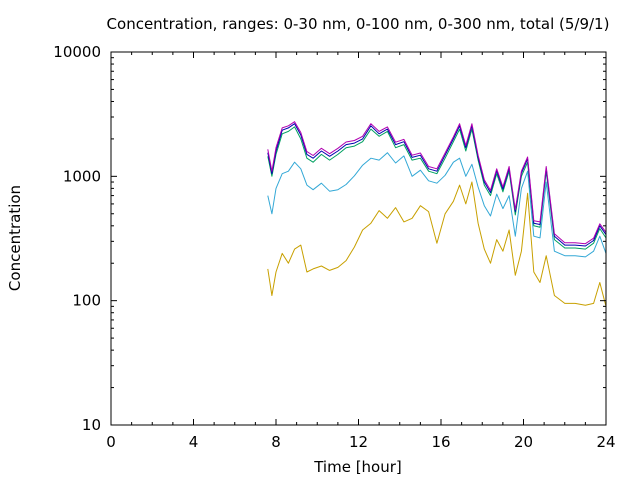 The height and width of the screenshot is (480, 640). I want to click on y-tick-label: 10, so click(91, 425).